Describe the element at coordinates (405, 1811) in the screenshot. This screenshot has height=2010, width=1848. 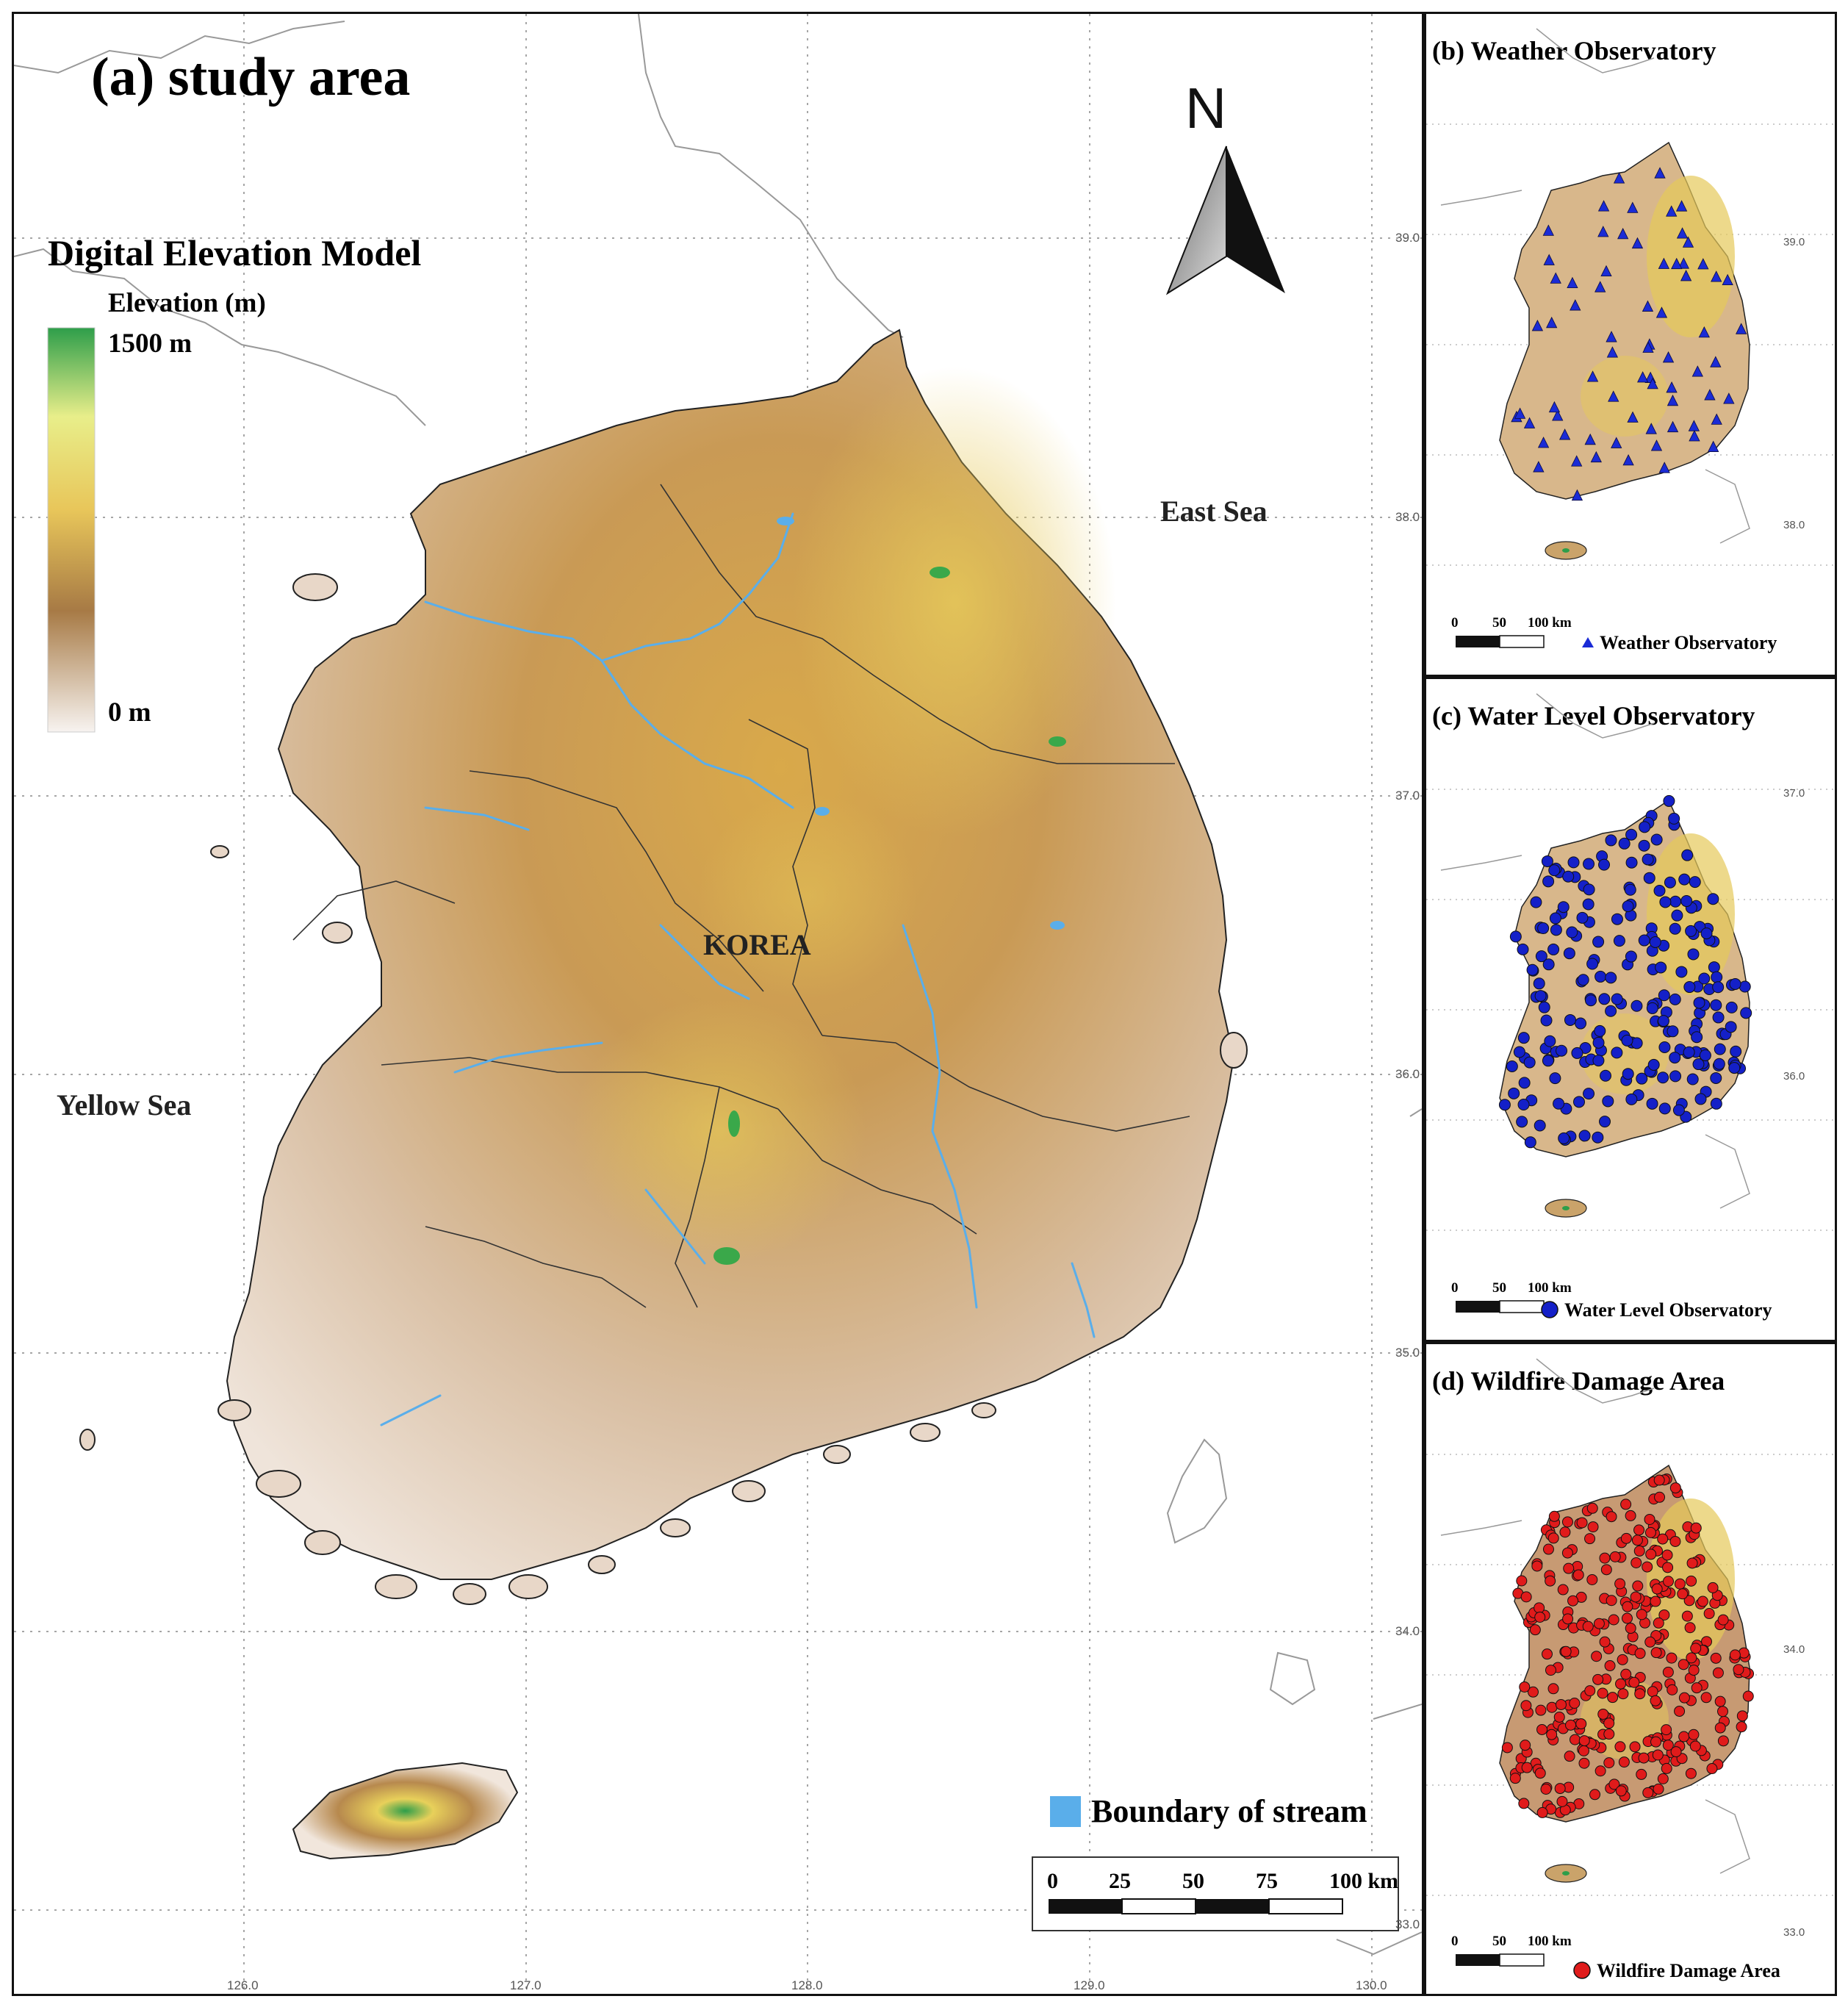
I see `jeju-island` at that location.